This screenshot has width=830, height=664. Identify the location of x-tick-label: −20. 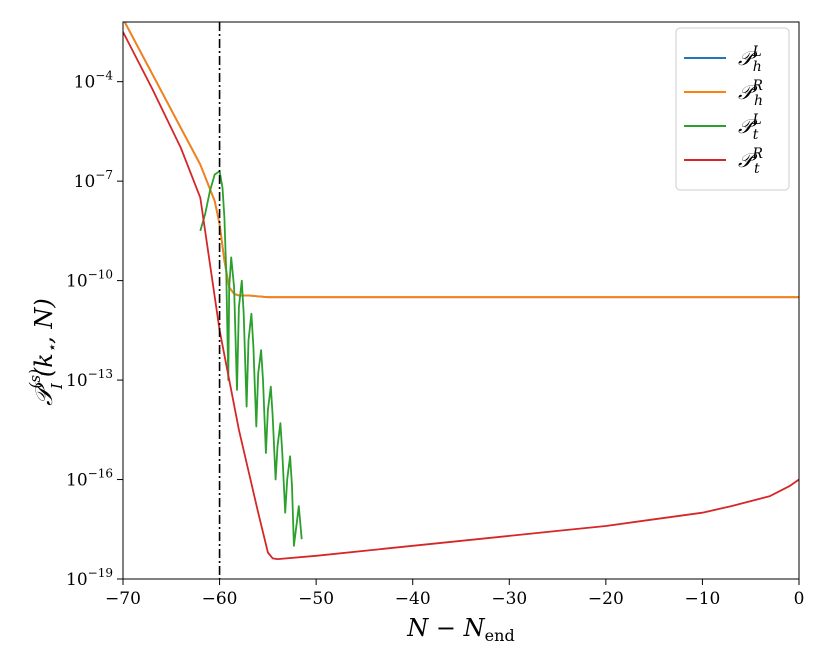
(606, 599).